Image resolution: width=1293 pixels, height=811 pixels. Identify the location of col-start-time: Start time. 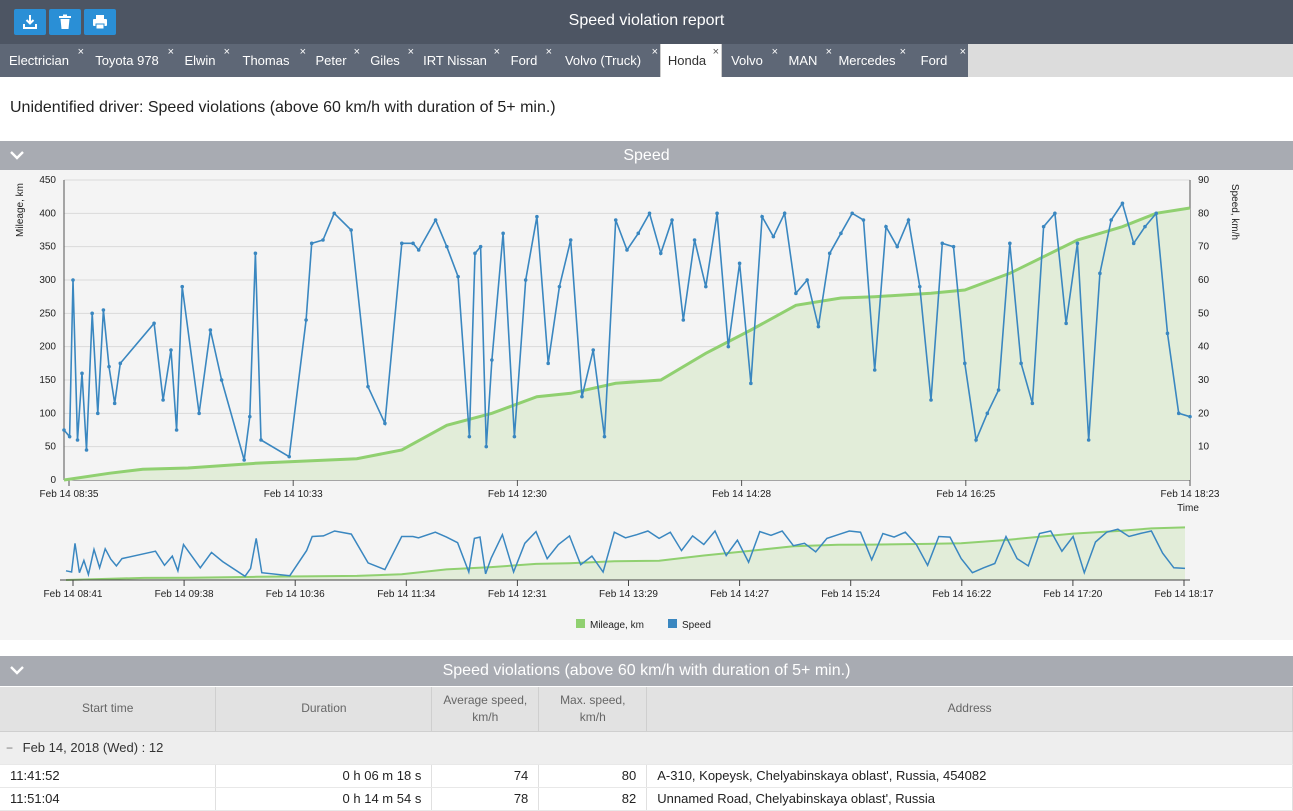
(108, 709).